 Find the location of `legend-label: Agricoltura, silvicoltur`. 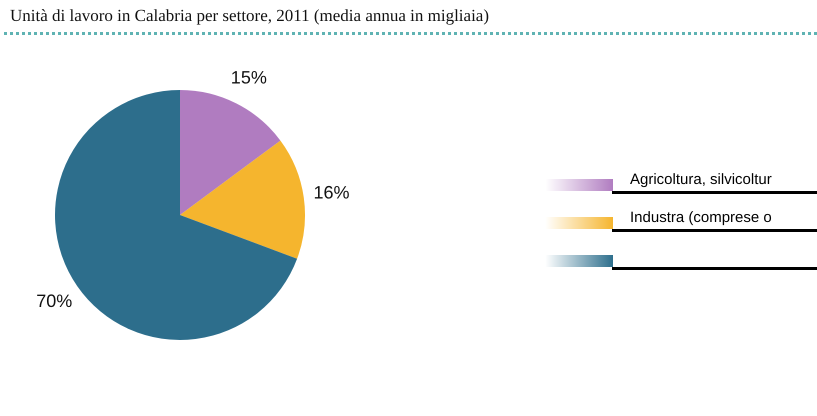

legend-label: Agricoltura, silvicoltur is located at coordinates (701, 179).